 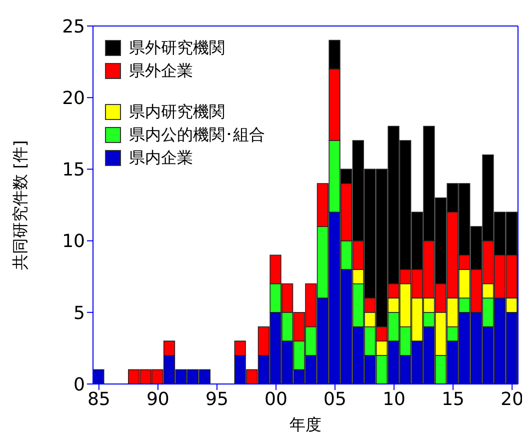 What do you see at coordinates (335, 399) in the screenshot?
I see `x-tick-label: 05` at bounding box center [335, 399].